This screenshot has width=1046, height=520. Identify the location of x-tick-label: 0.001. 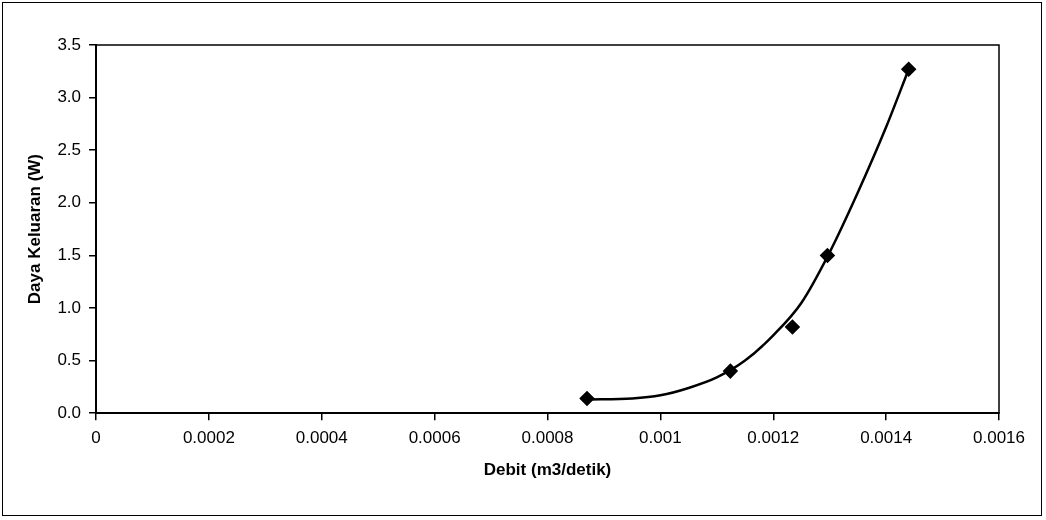
(660, 438).